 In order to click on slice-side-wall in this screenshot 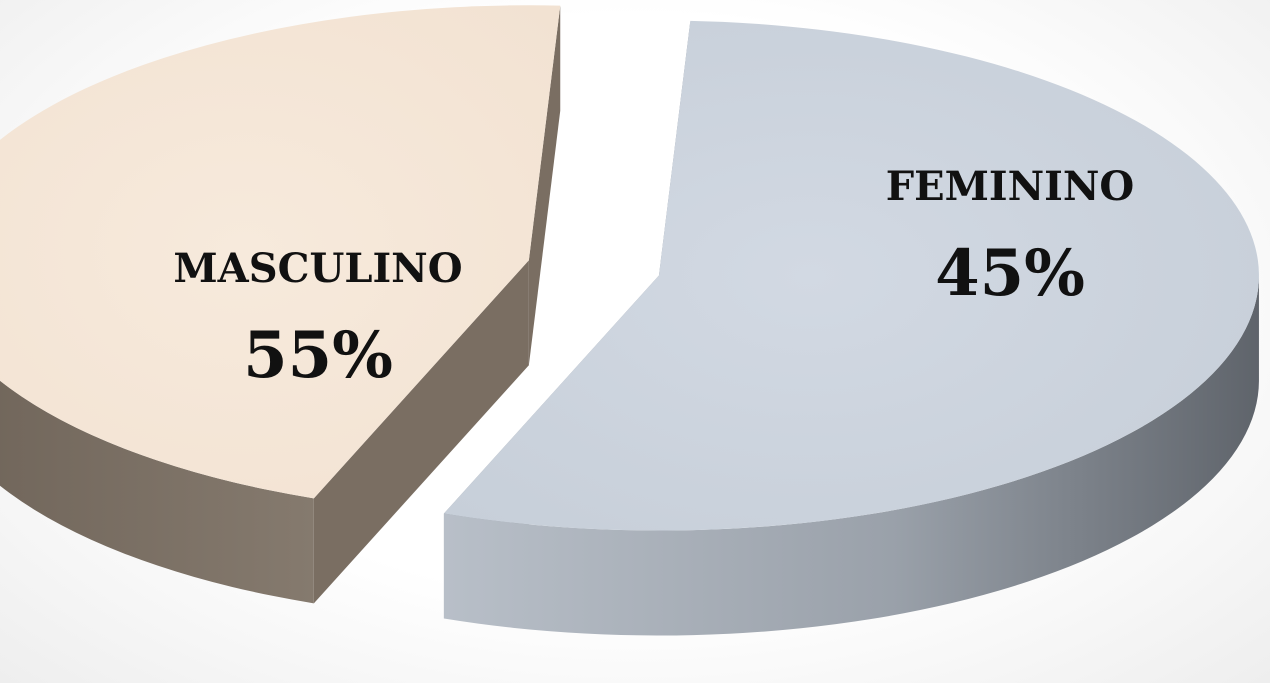, I will do `click(157, 492)`.